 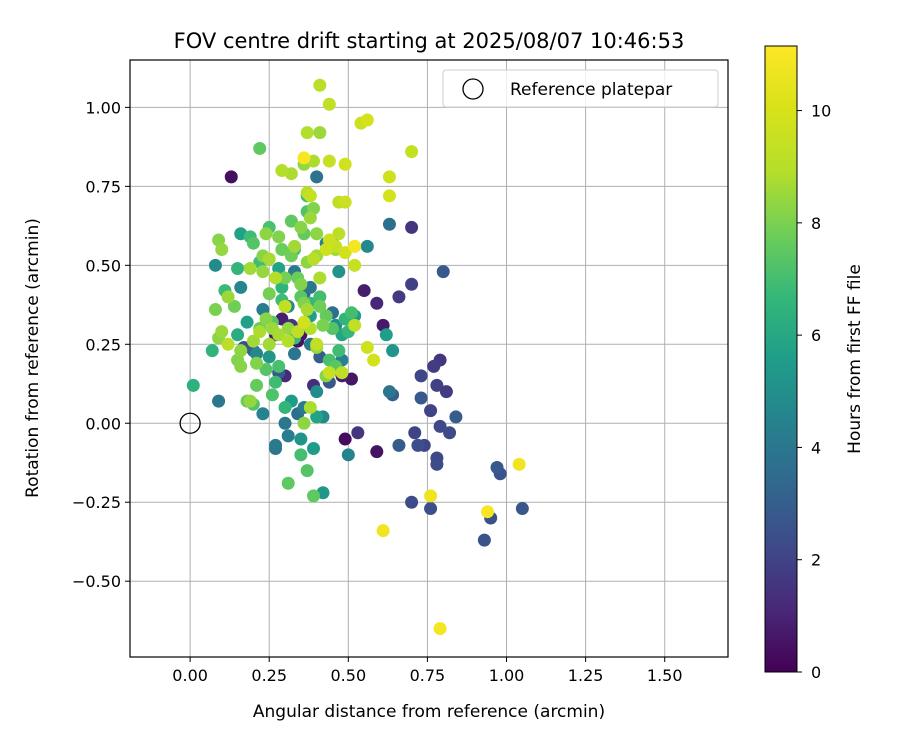 What do you see at coordinates (103, 344) in the screenshot?
I see `y-tick-label: 0.25` at bounding box center [103, 344].